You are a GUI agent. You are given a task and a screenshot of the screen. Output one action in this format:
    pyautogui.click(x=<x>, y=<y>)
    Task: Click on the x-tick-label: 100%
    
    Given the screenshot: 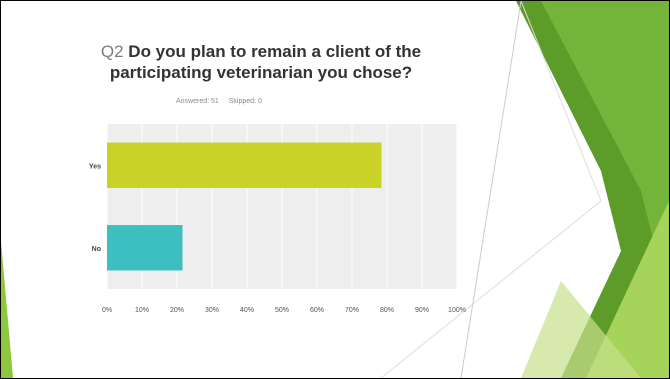 What is the action you would take?
    pyautogui.click(x=457, y=310)
    